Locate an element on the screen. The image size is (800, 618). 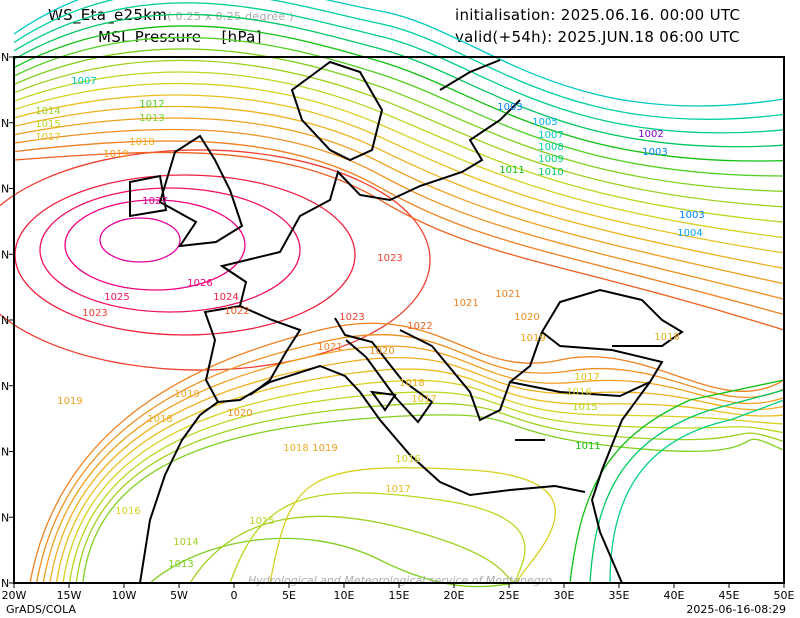
isobar-label: 1004 is located at coordinates (689, 233).